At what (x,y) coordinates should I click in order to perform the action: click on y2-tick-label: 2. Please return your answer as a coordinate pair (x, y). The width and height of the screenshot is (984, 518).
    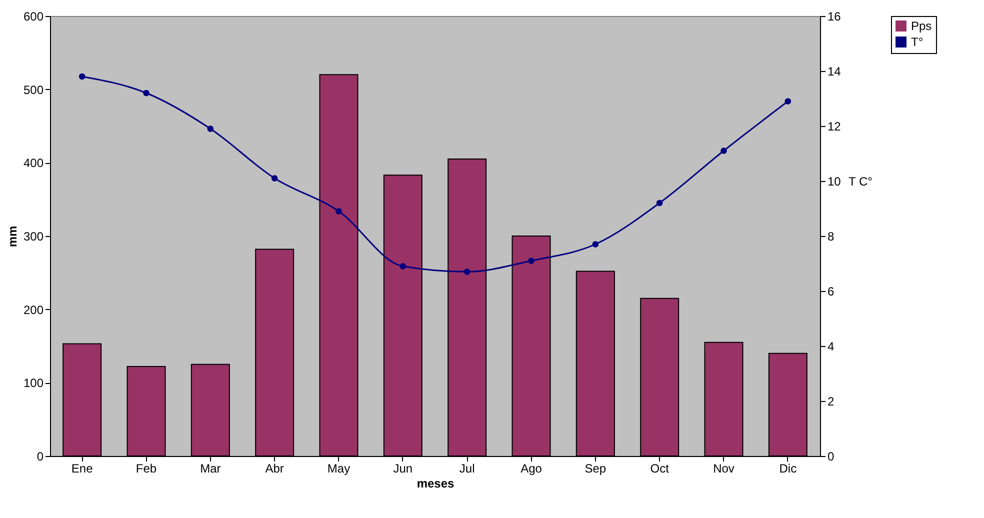
    Looking at the image, I should click on (831, 401).